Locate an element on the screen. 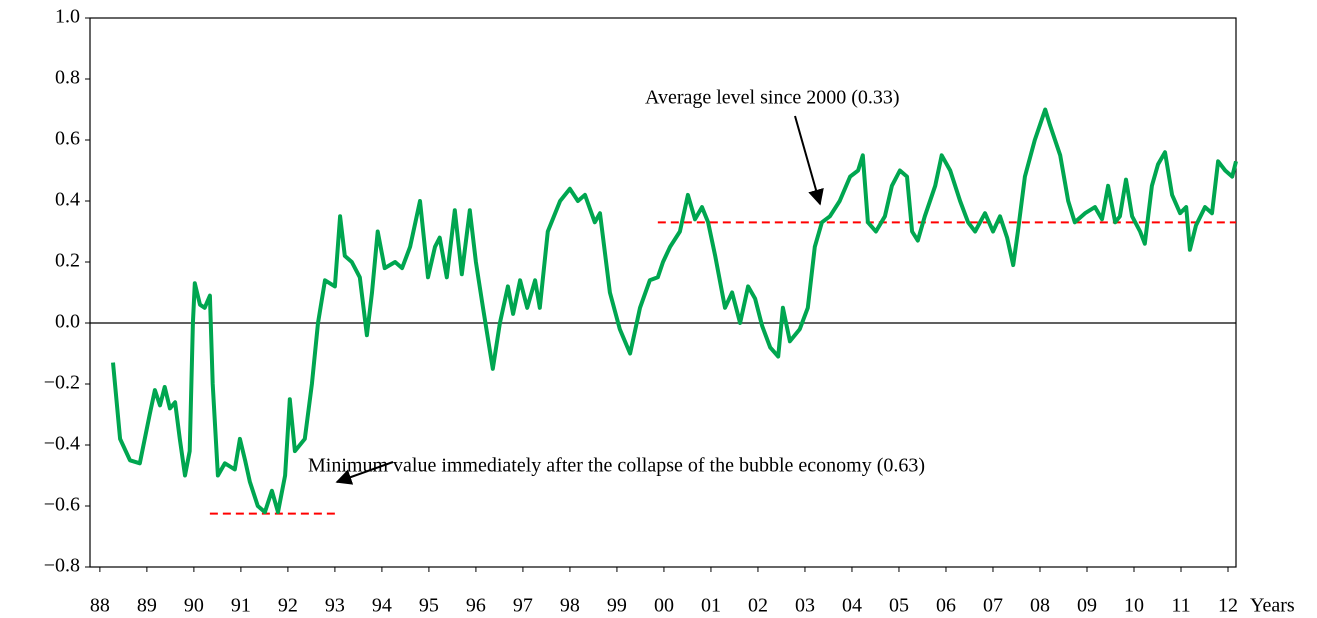  y-tick-label: 0.8 is located at coordinates (67, 78).